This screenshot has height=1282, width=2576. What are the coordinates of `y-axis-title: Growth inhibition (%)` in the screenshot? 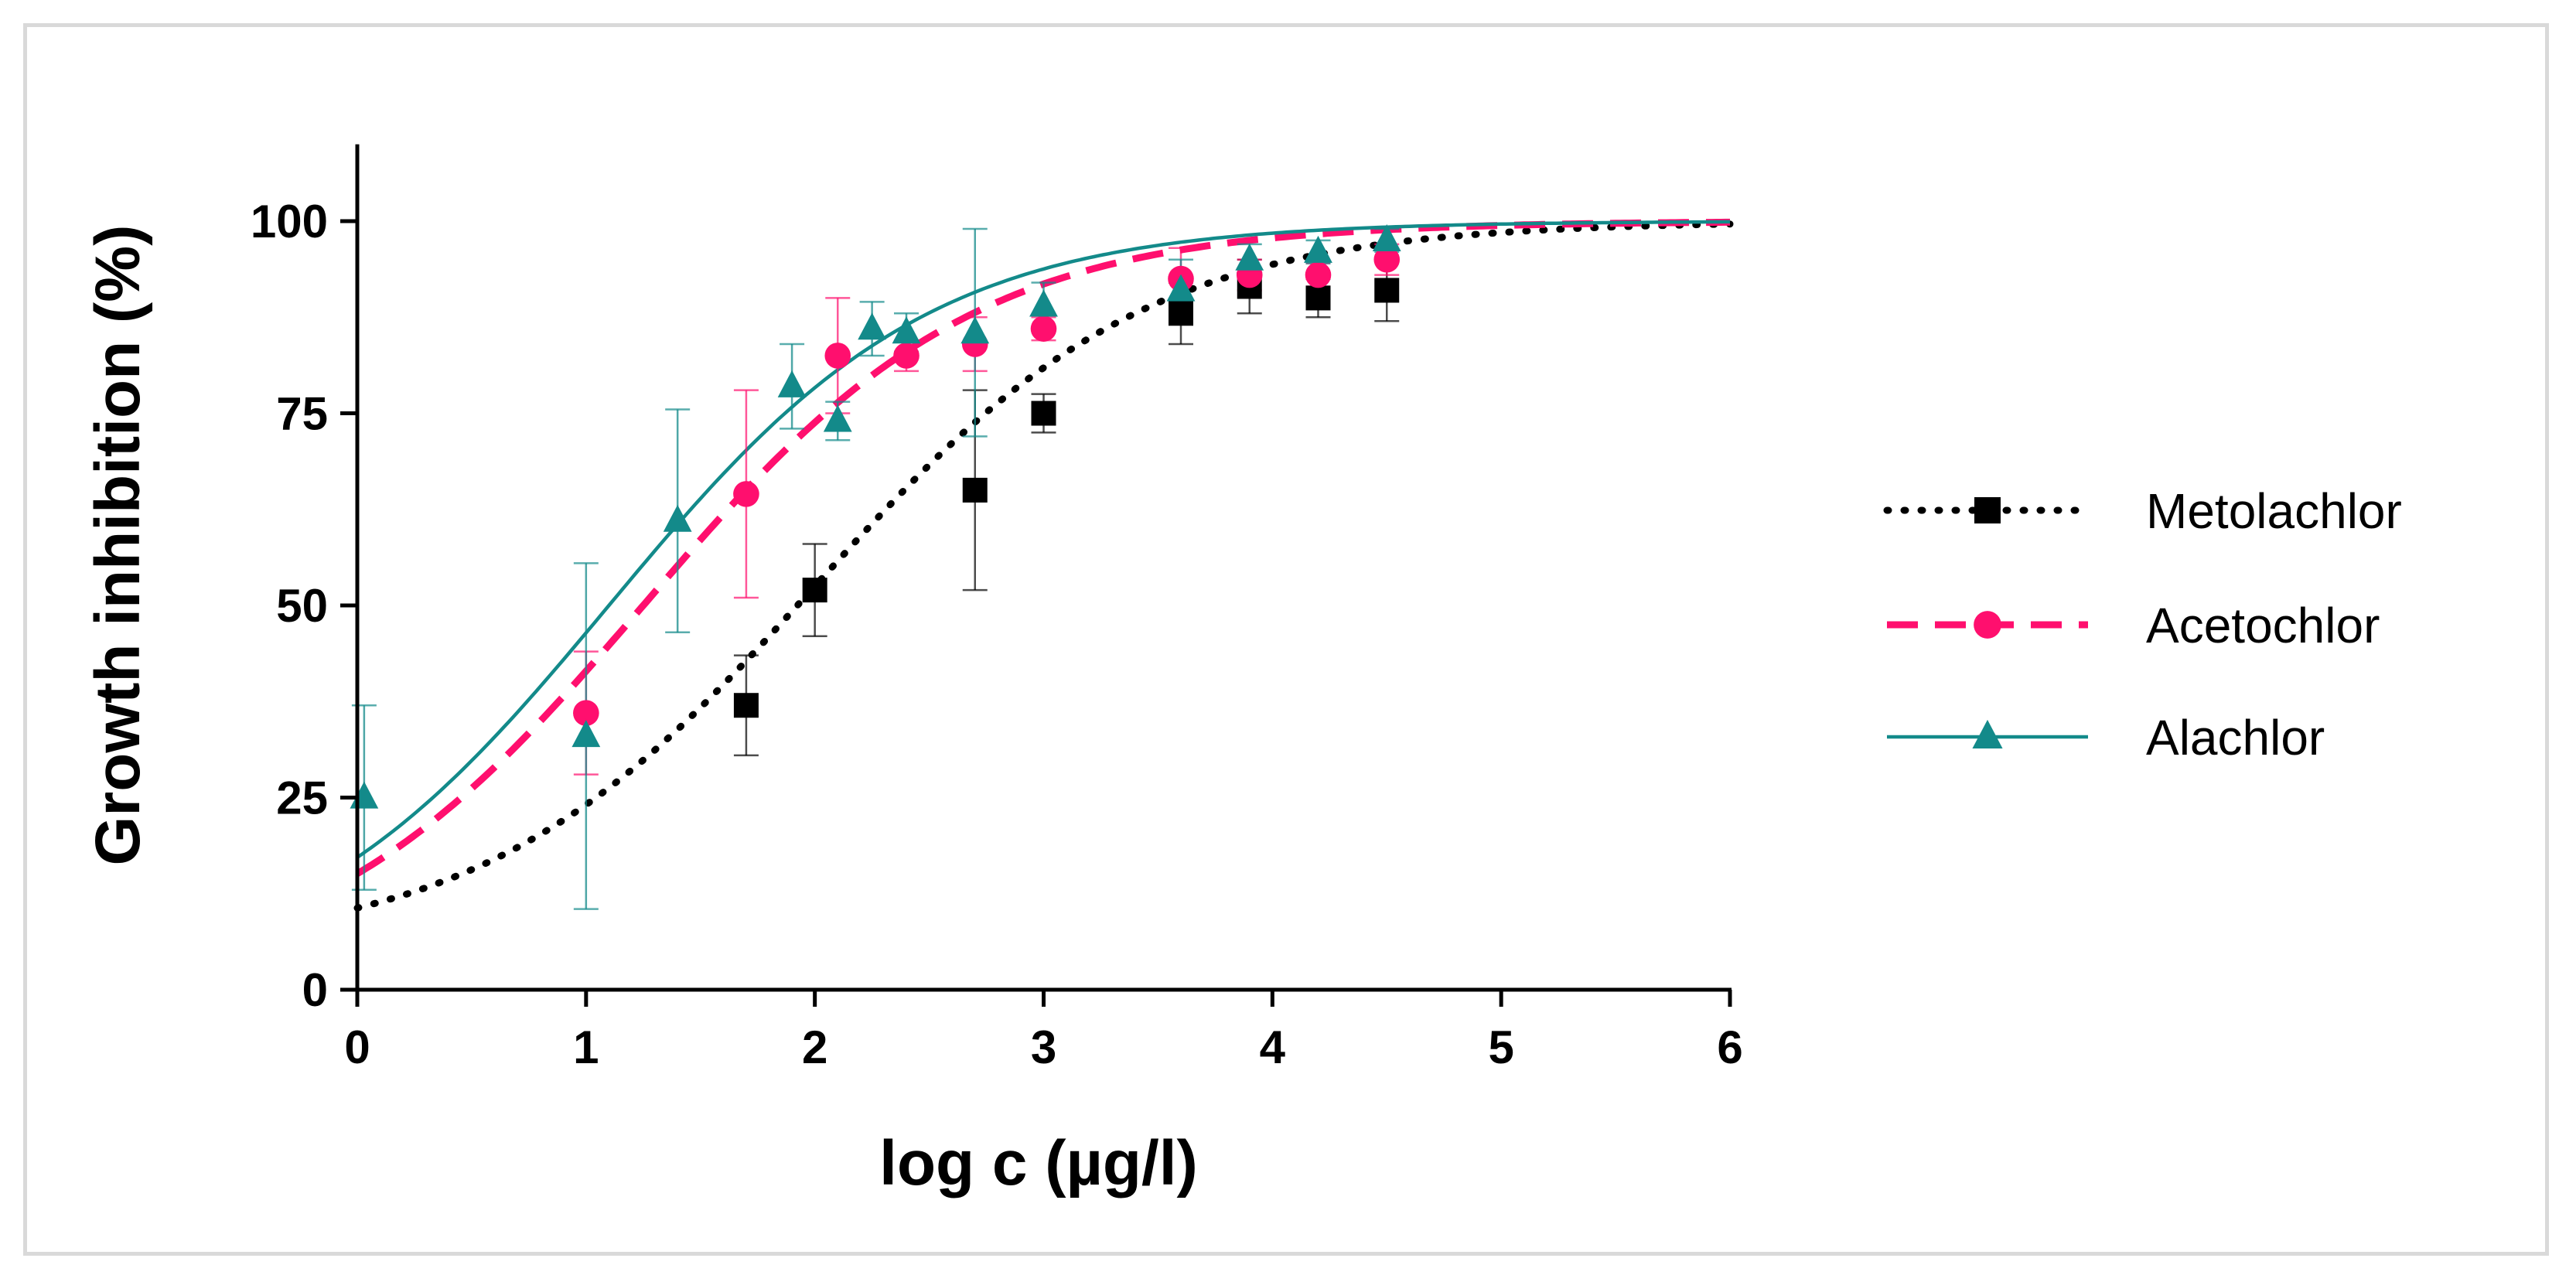 It's located at (118, 545).